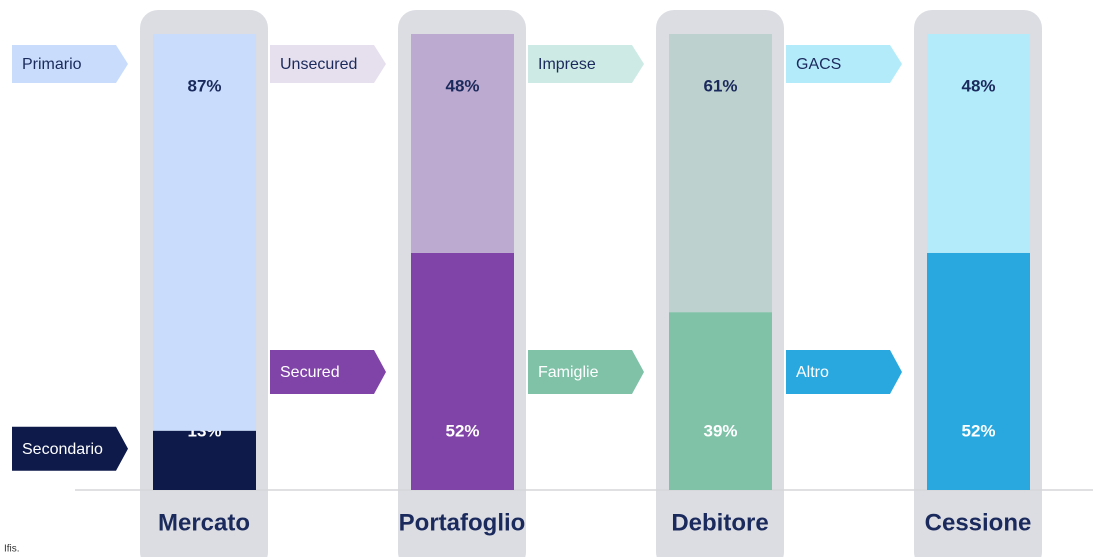  Describe the element at coordinates (720, 85) in the screenshot. I see `value-label: 61%` at that location.